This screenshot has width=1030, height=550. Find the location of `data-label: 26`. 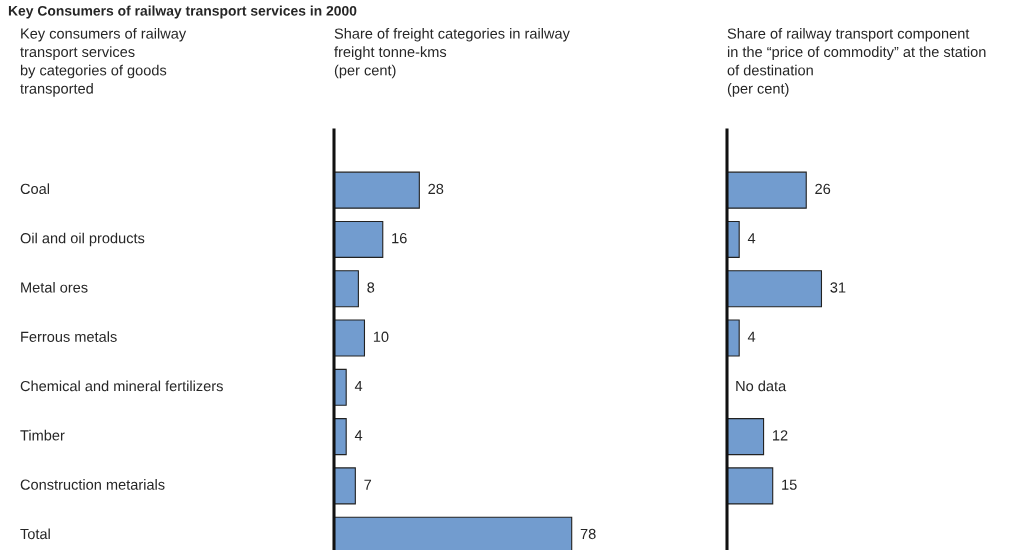

data-label: 26 is located at coordinates (823, 189).